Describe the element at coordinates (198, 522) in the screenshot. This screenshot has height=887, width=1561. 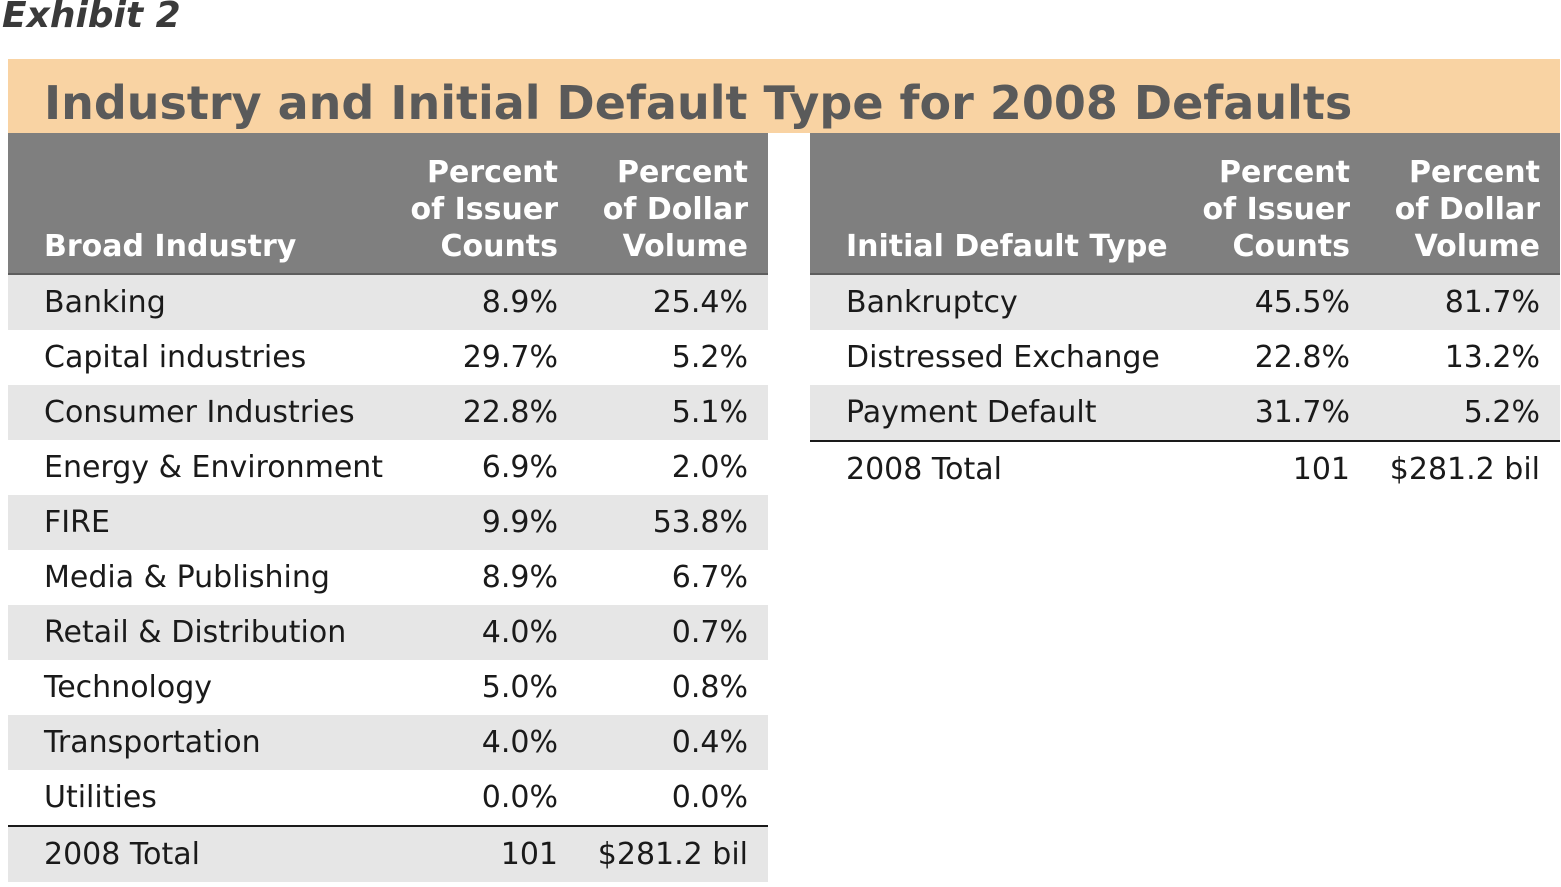
I see `row-label: FIRE` at that location.